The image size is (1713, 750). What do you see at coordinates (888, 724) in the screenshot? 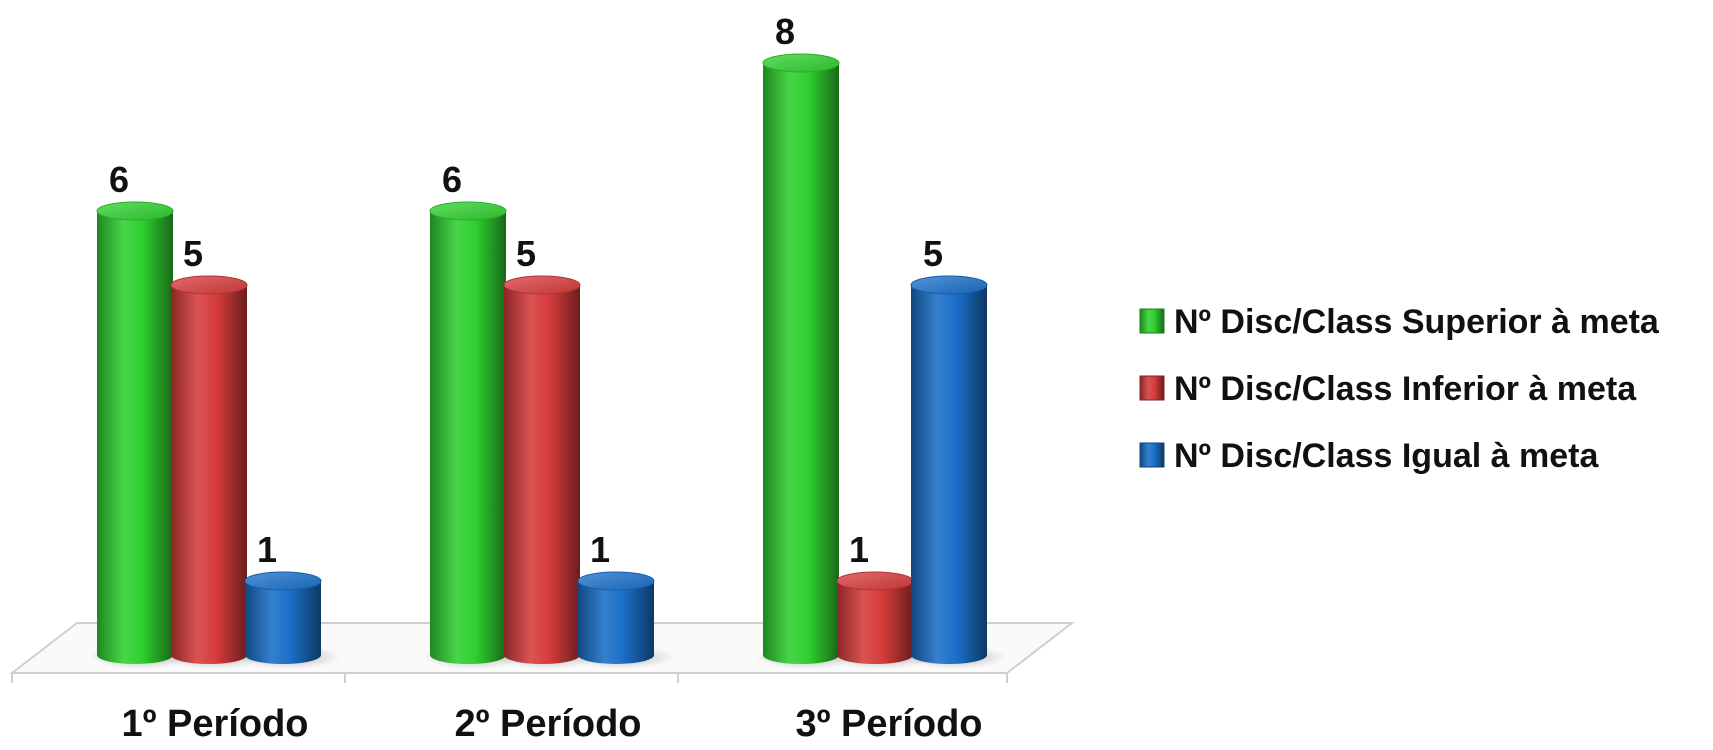
I see `x-tick-label: 3º Período` at bounding box center [888, 724].